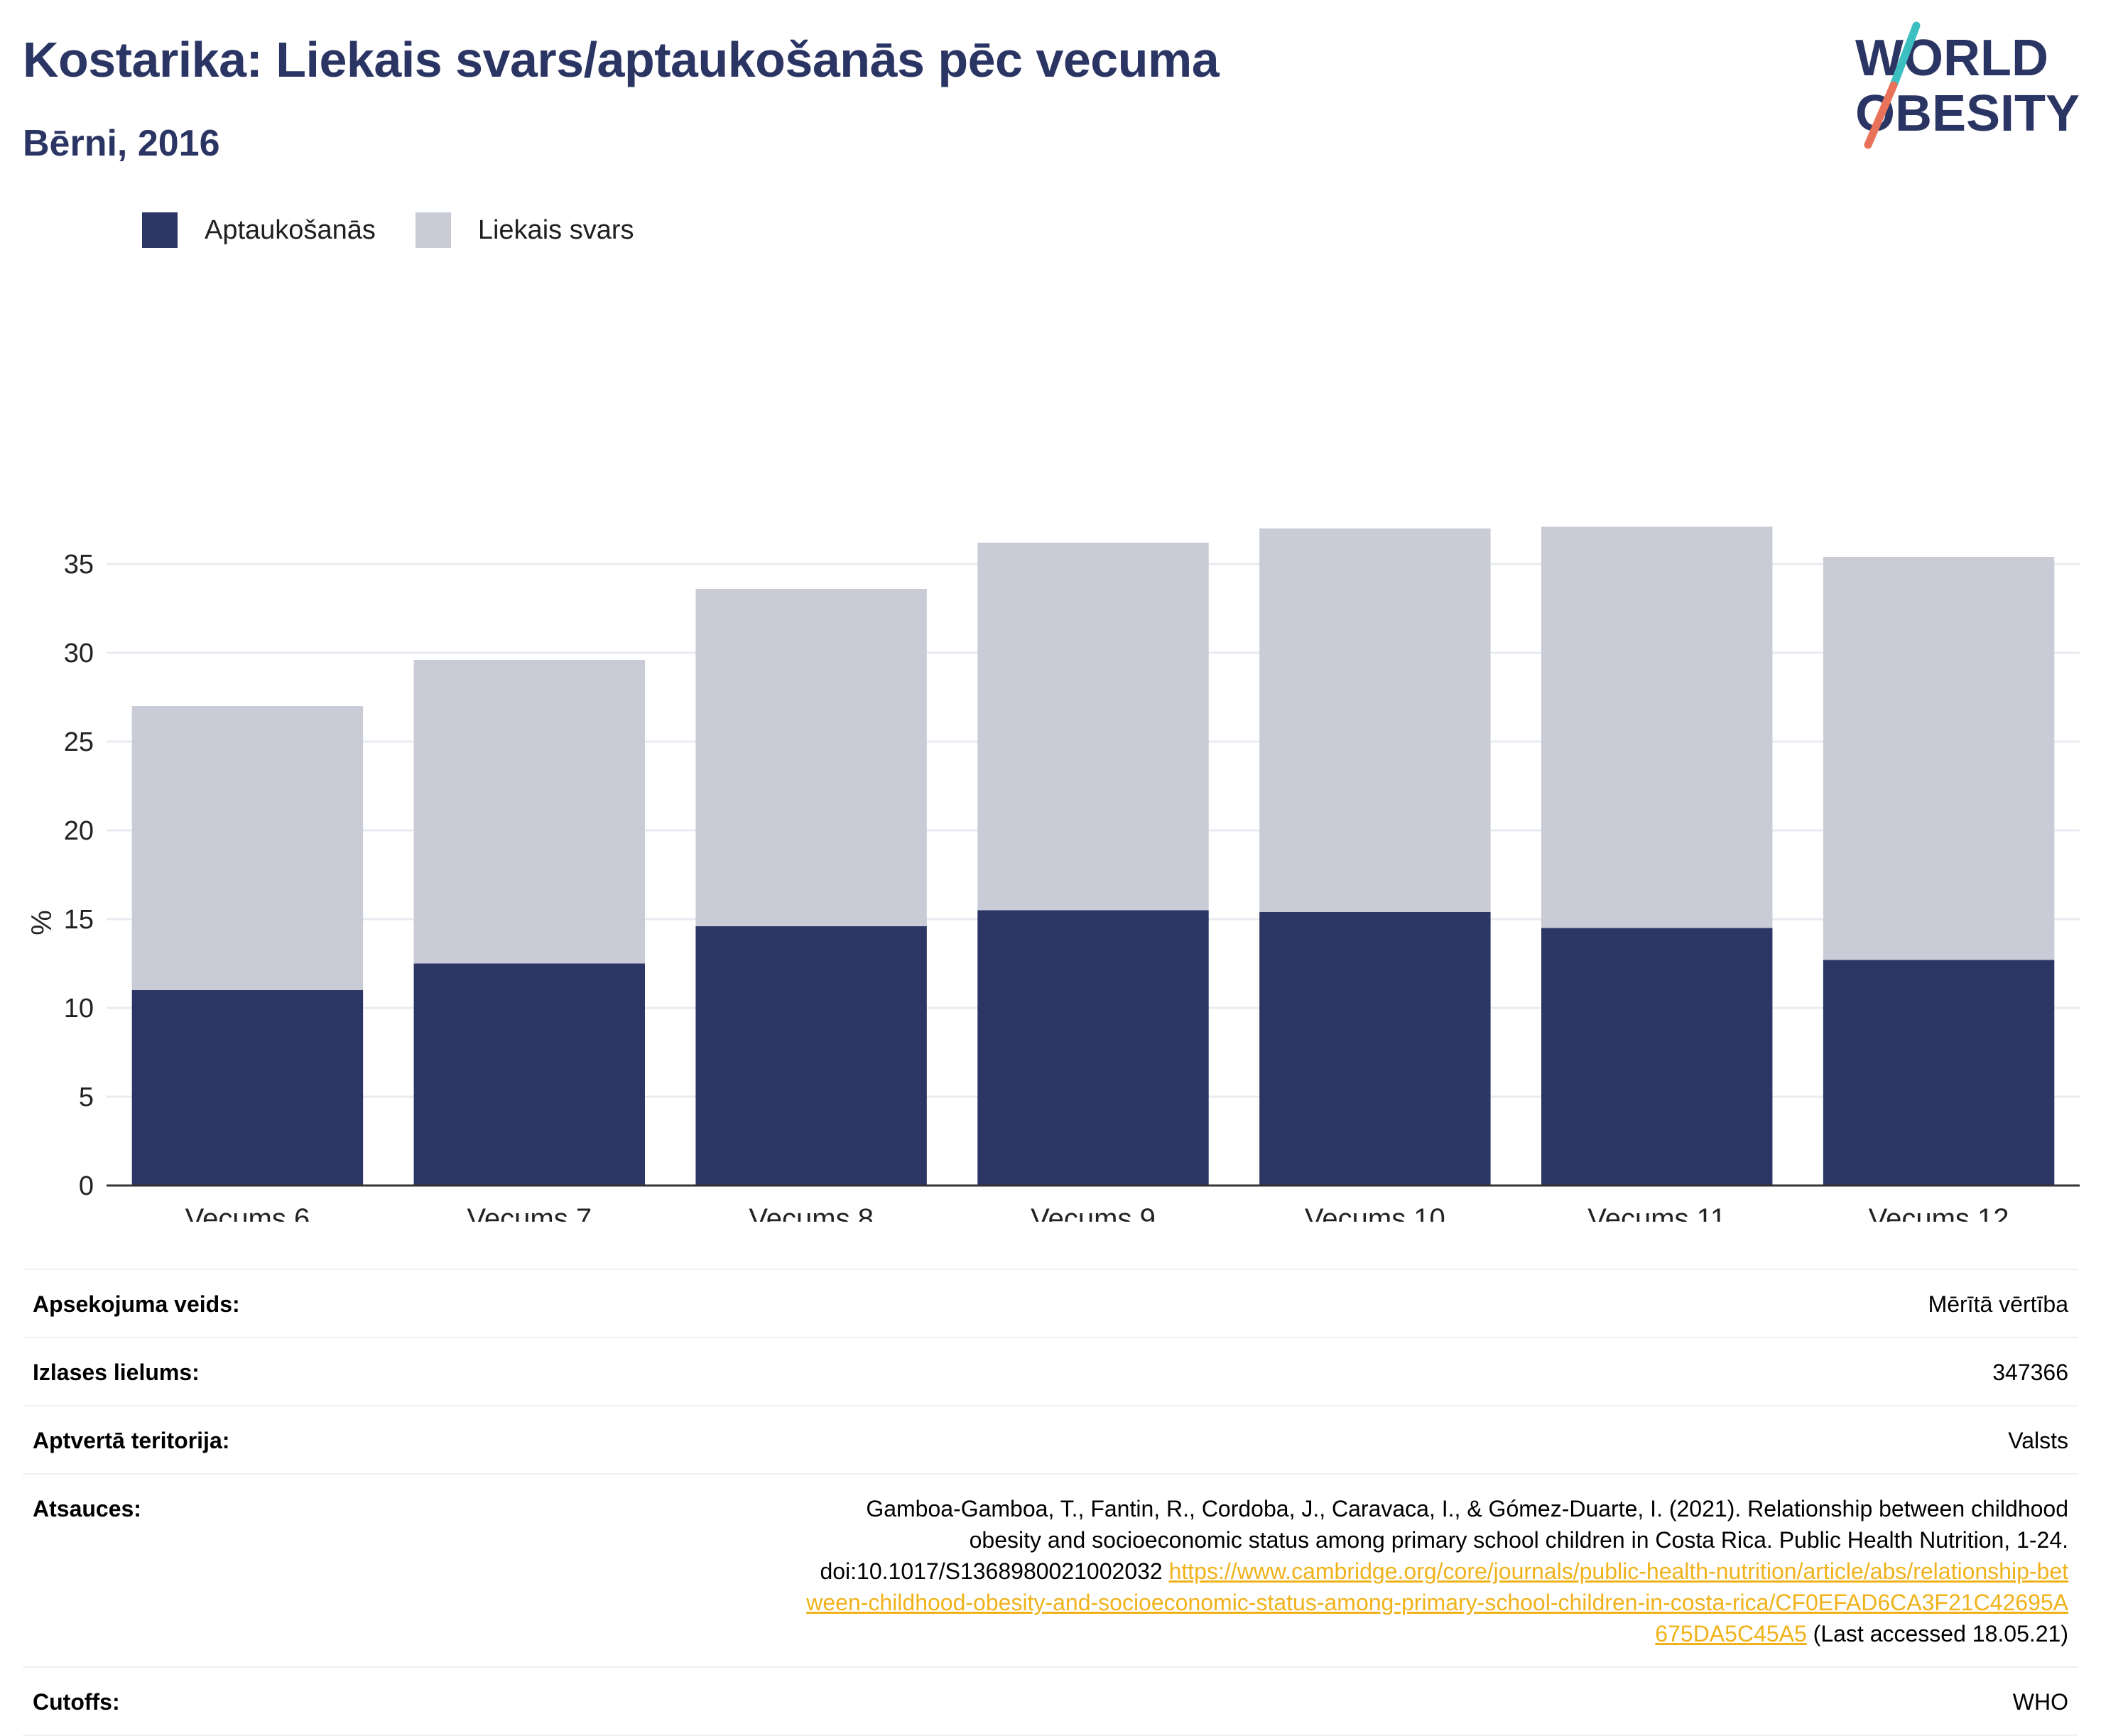 The image size is (2101, 1736). I want to click on info-value: 347366, so click(1163, 1371).